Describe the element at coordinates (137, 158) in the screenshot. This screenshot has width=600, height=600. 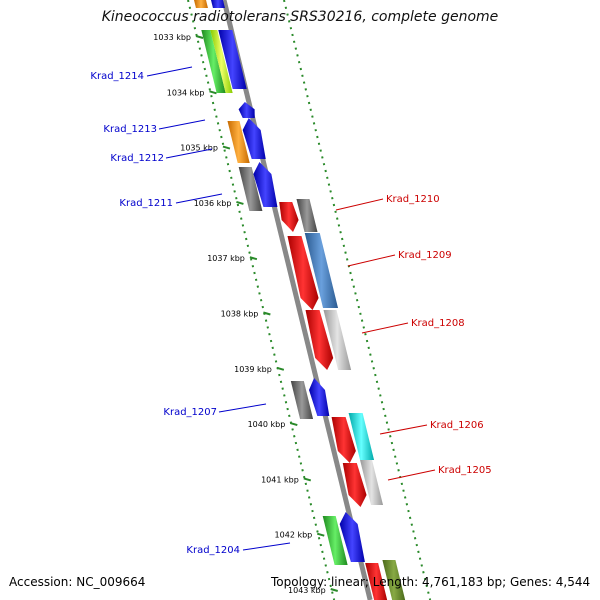
I see `gene-label-left: Krad_1212` at that location.